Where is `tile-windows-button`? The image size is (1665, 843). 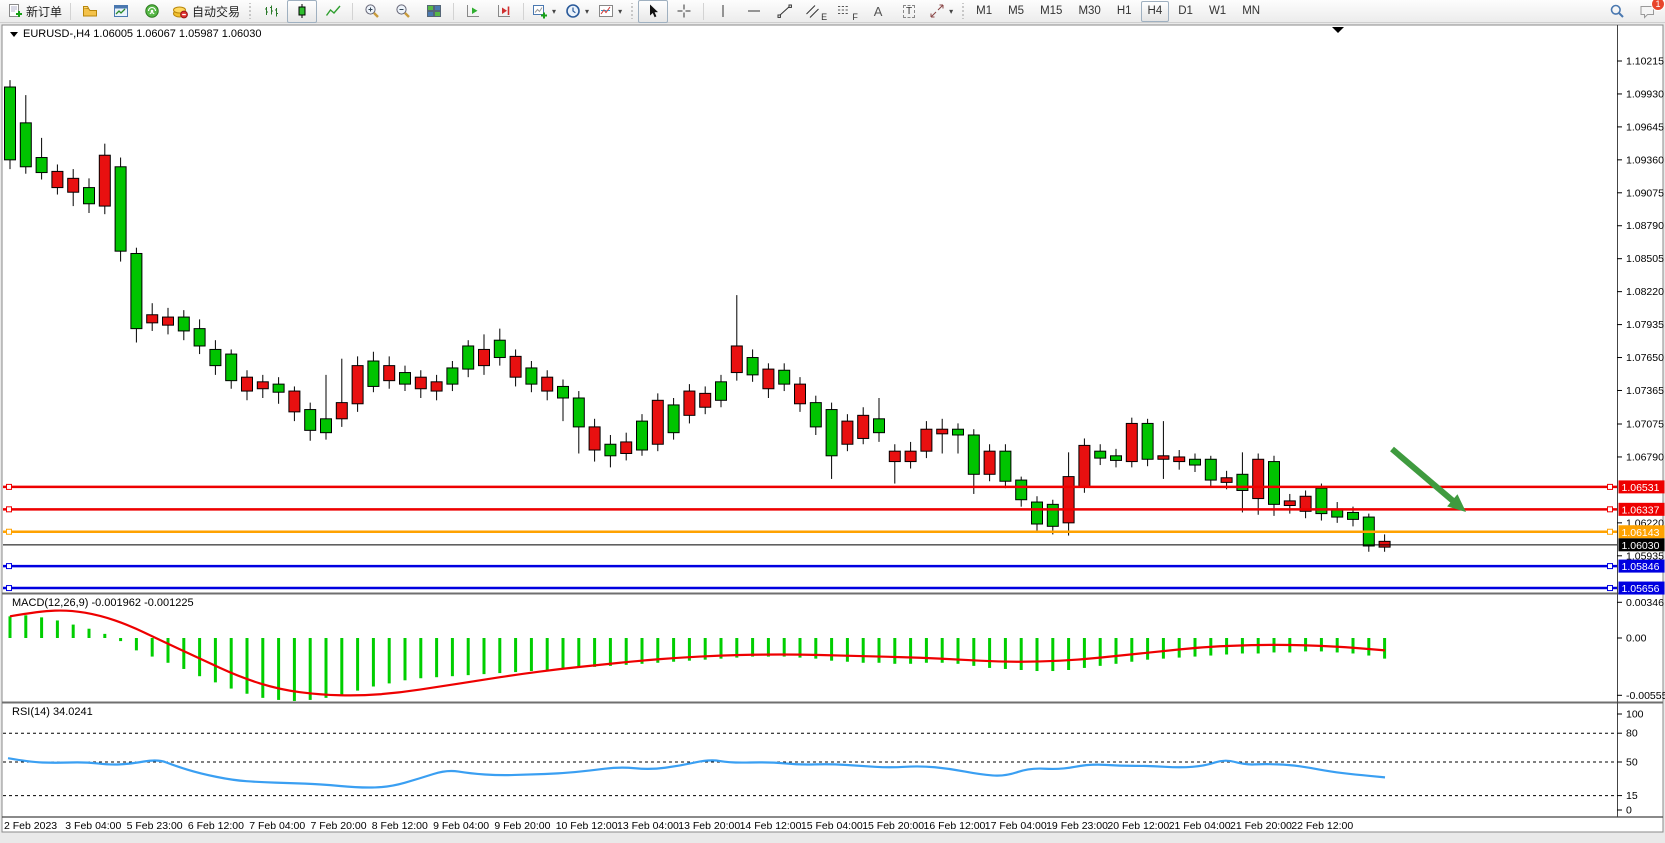
tile-windows-button is located at coordinates (434, 11).